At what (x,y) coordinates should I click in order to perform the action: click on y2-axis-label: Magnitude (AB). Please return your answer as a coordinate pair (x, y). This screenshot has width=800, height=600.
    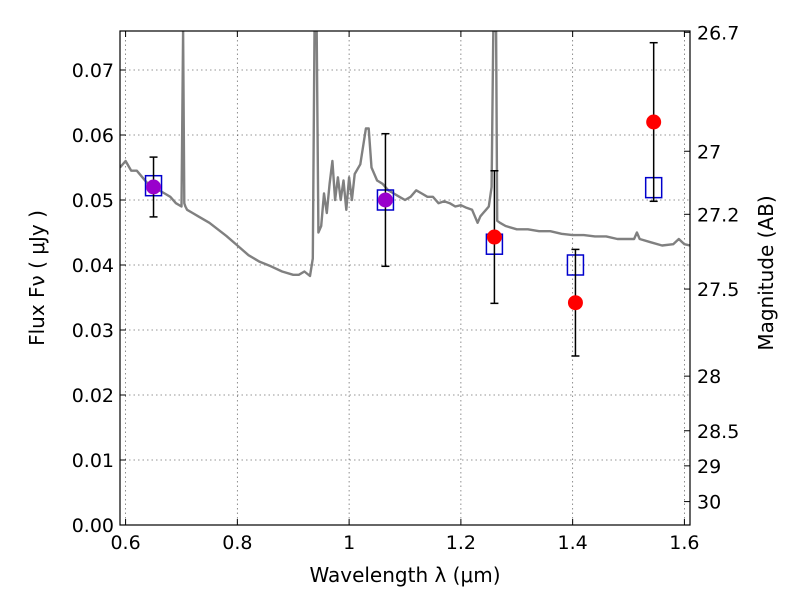
    Looking at the image, I should click on (766, 272).